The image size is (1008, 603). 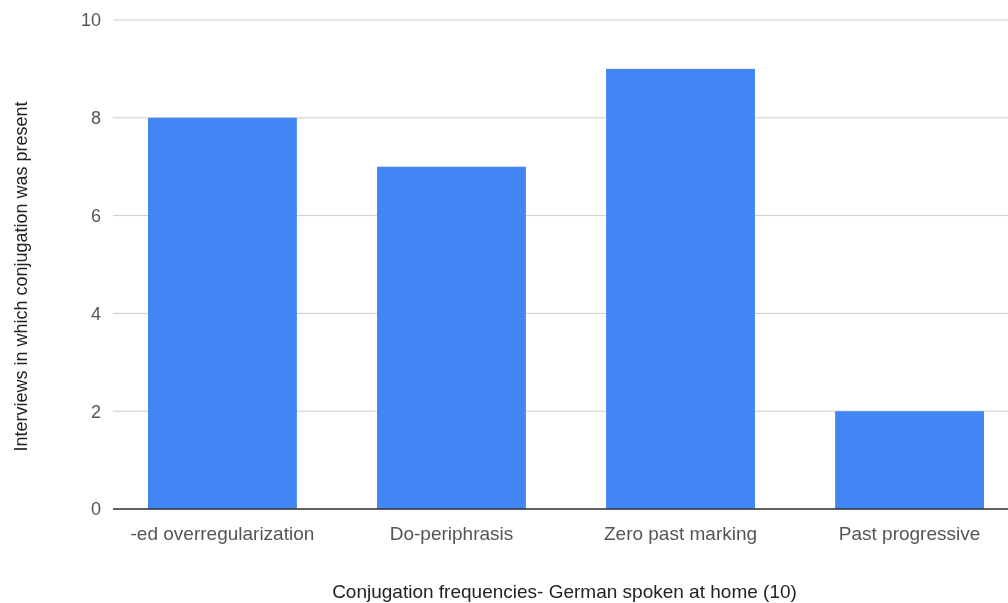 What do you see at coordinates (21, 276) in the screenshot?
I see `y-axis-title: Interviews in which conjugation was present` at bounding box center [21, 276].